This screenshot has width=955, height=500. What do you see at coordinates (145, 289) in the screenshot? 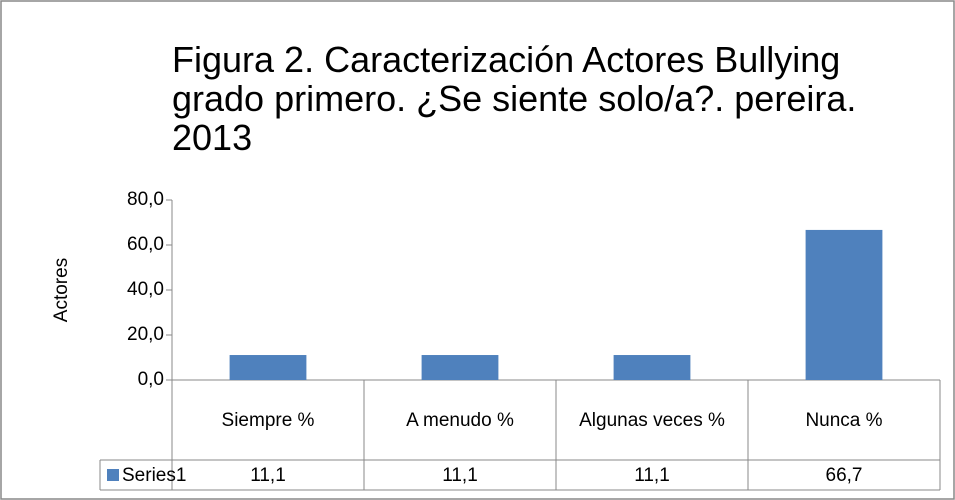
I see `y-tick-label: 40,0` at bounding box center [145, 289].